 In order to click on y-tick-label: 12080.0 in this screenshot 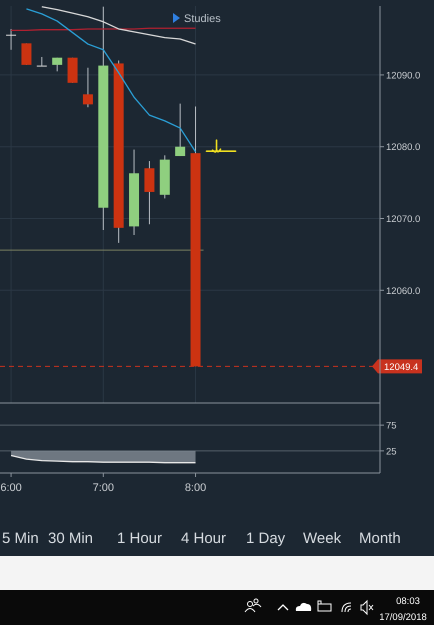, I will do `click(403, 148)`.